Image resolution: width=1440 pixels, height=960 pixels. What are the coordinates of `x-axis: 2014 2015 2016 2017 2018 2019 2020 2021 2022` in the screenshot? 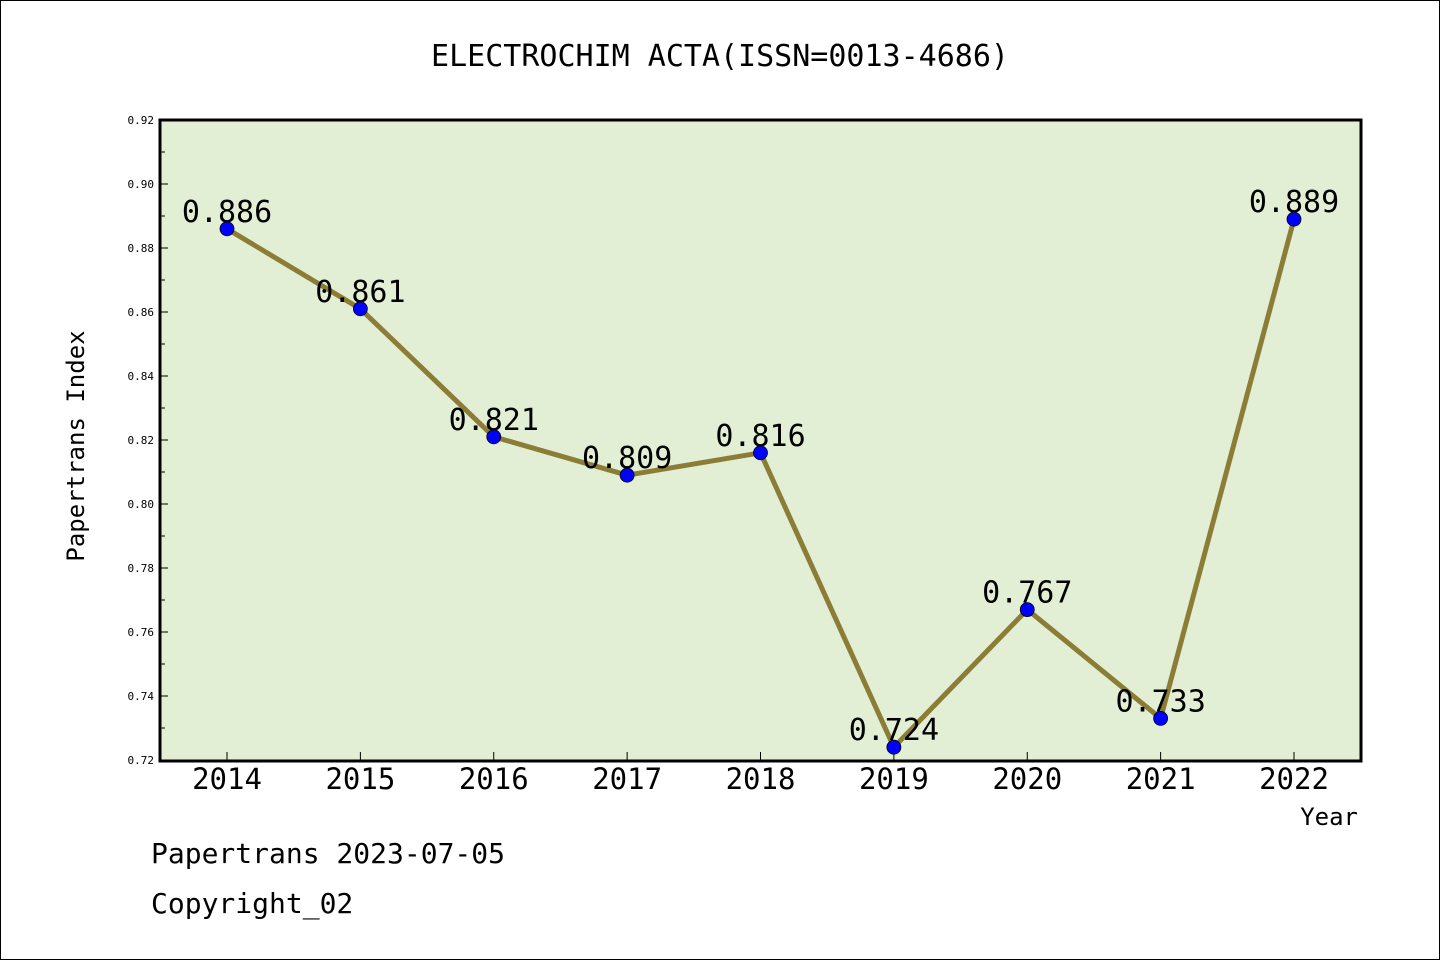 It's located at (760, 774).